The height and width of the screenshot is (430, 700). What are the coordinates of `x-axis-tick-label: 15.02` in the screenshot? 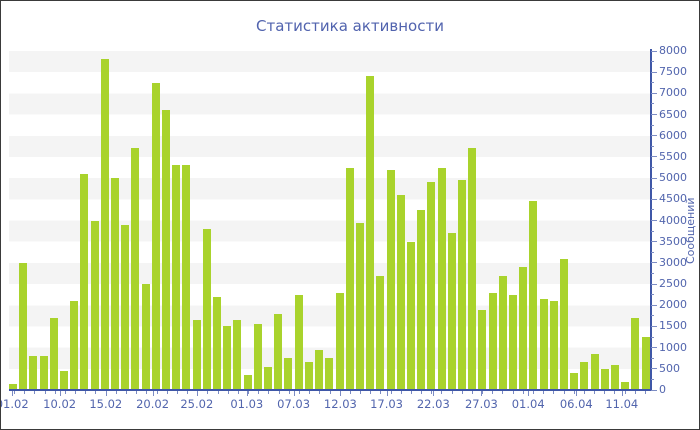 It's located at (106, 404).